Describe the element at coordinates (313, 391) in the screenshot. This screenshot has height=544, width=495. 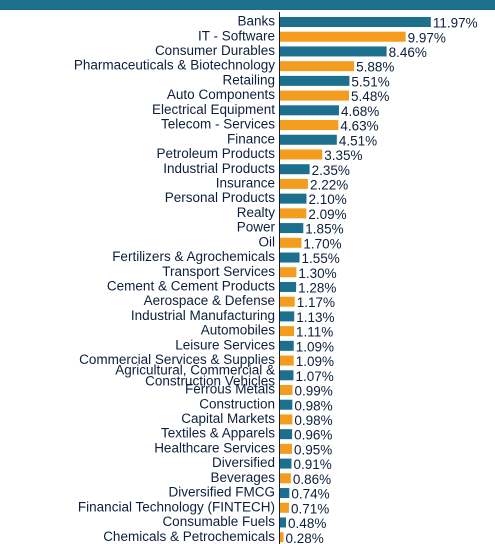
I see `value-label: 0.99%` at that location.